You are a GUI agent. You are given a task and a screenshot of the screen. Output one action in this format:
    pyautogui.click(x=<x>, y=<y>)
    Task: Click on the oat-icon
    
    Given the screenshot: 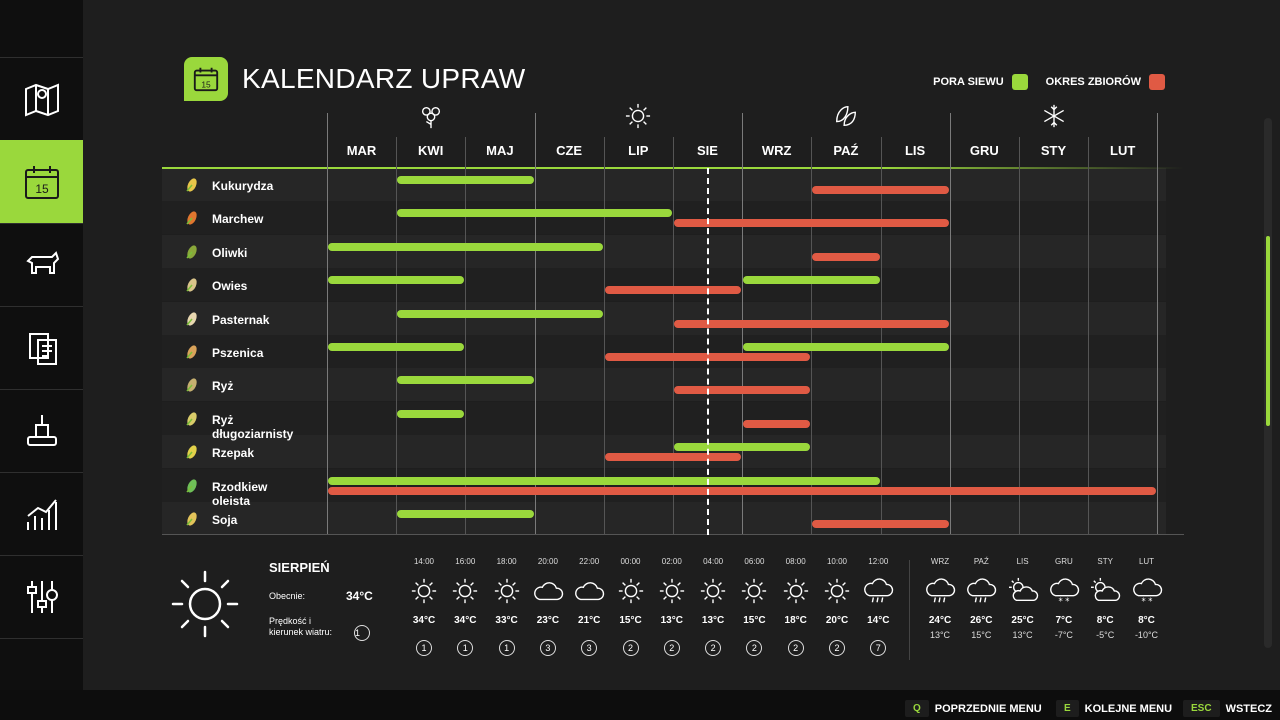 What is the action you would take?
    pyautogui.click(x=192, y=285)
    